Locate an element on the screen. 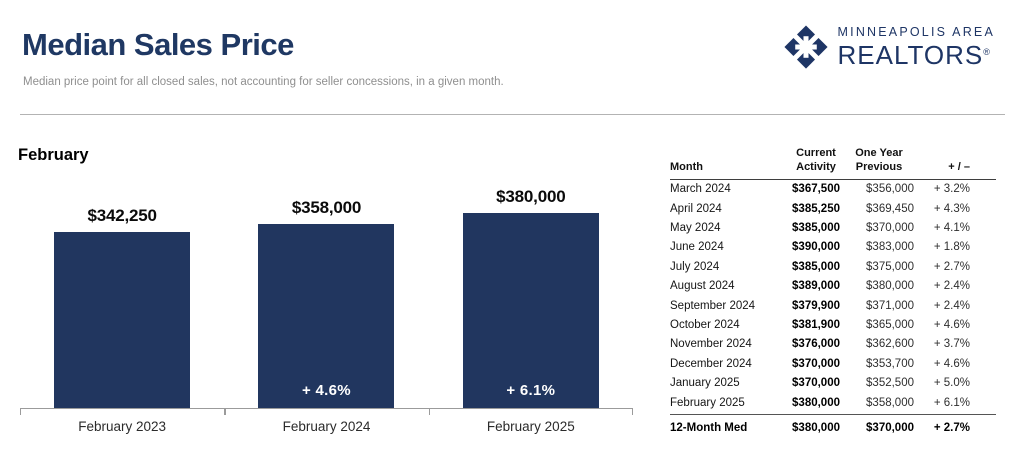 The image size is (1023, 470). cell-current: $389,000 is located at coordinates (816, 286).